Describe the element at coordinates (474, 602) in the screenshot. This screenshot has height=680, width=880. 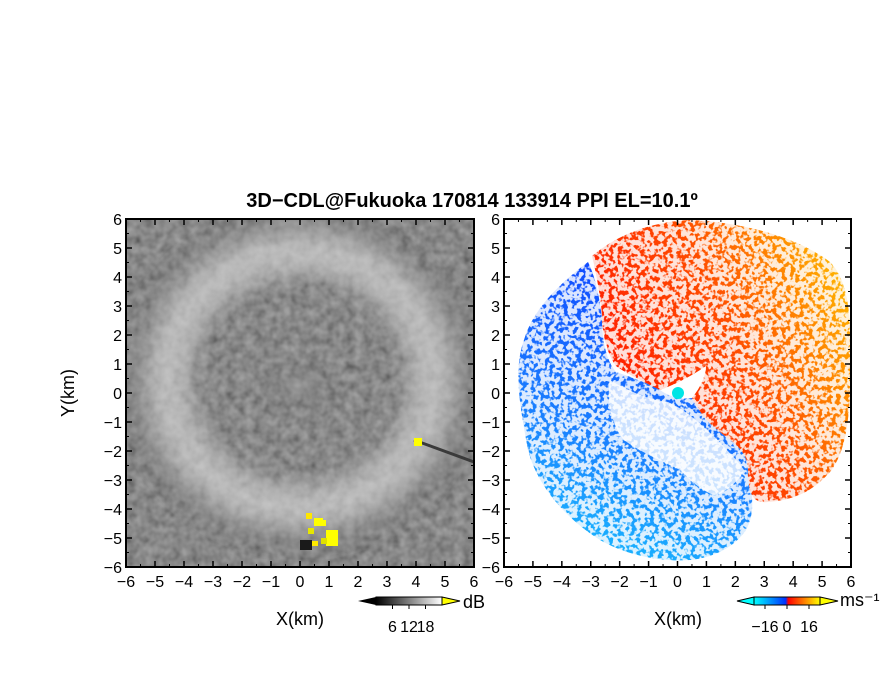
I see `colorbar-unit: dB` at that location.